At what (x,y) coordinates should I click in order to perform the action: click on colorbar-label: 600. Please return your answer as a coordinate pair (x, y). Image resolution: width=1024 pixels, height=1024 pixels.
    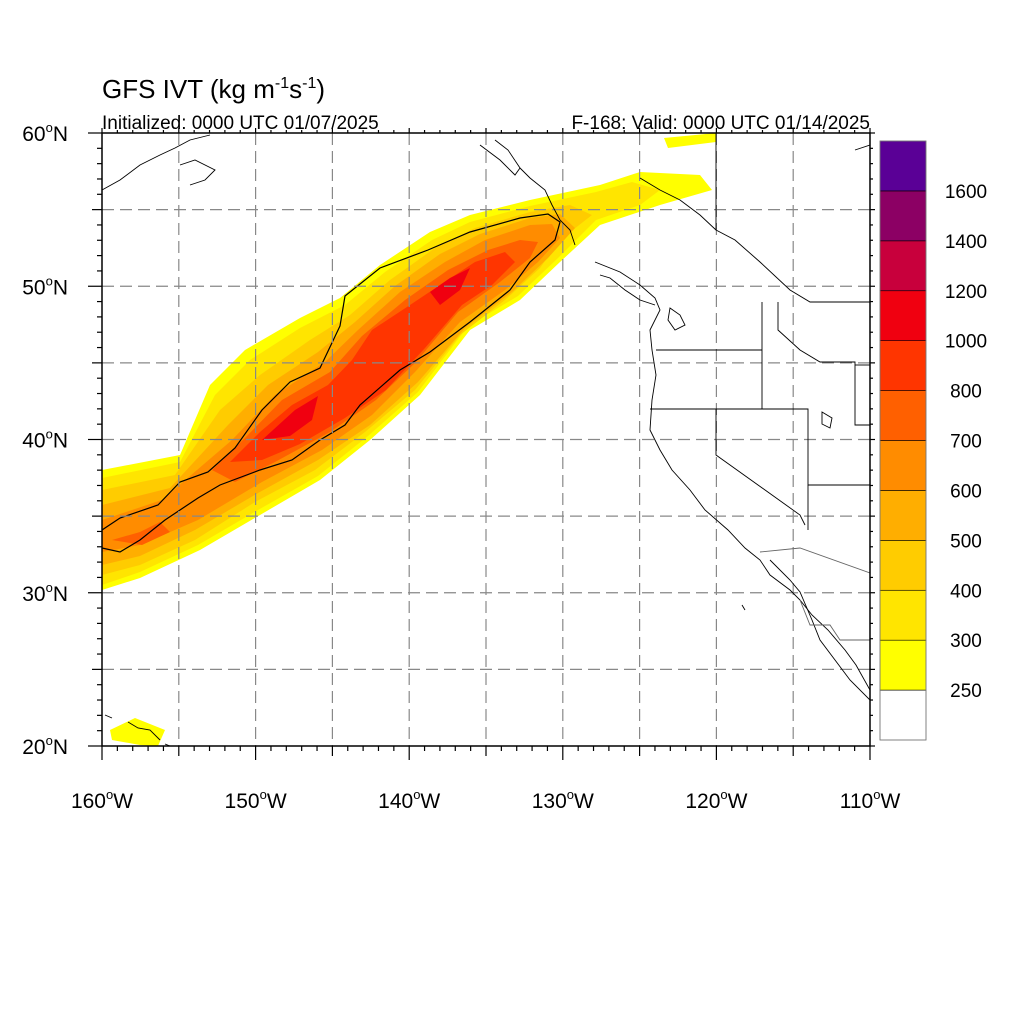
    Looking at the image, I should click on (966, 491).